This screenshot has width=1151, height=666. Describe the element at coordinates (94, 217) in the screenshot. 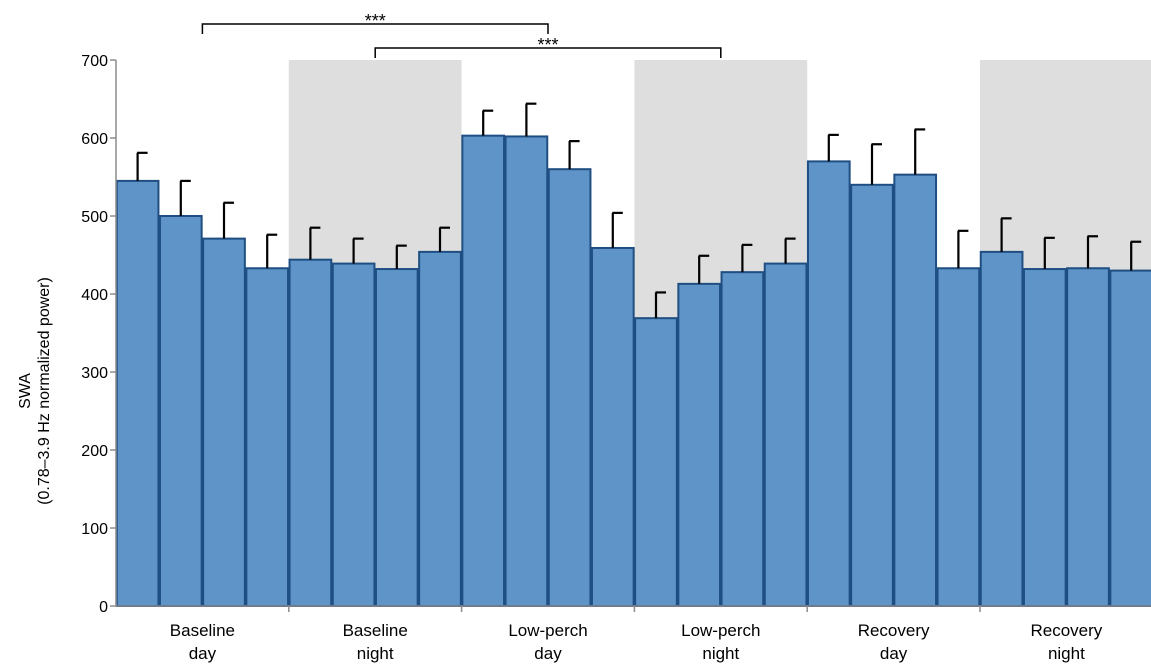

I see `y-tick-label: 500` at that location.